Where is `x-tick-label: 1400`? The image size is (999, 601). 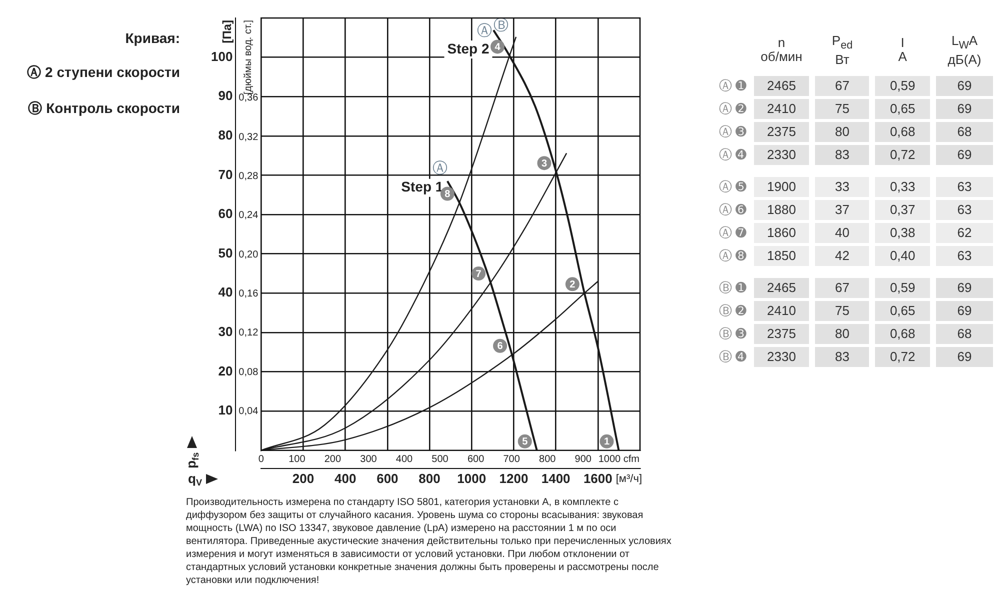 x-tick-label: 1400 is located at coordinates (555, 478).